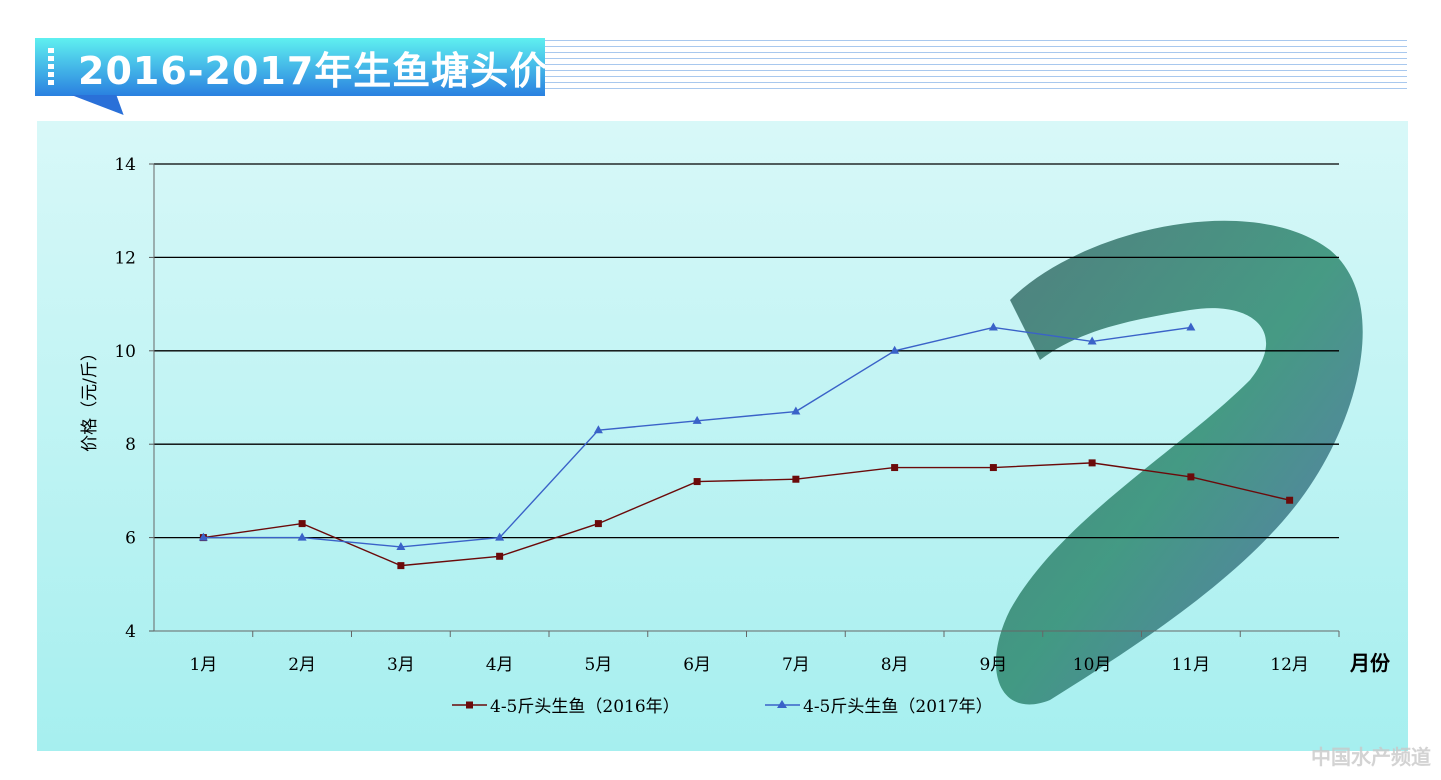 The image size is (1441, 780). I want to click on x-tick-label: 8月, so click(895, 665).